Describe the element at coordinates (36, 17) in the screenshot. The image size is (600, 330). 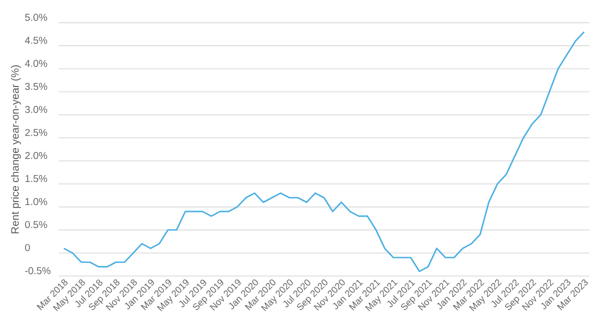
I see `y-tick-label: 5.0%` at that location.